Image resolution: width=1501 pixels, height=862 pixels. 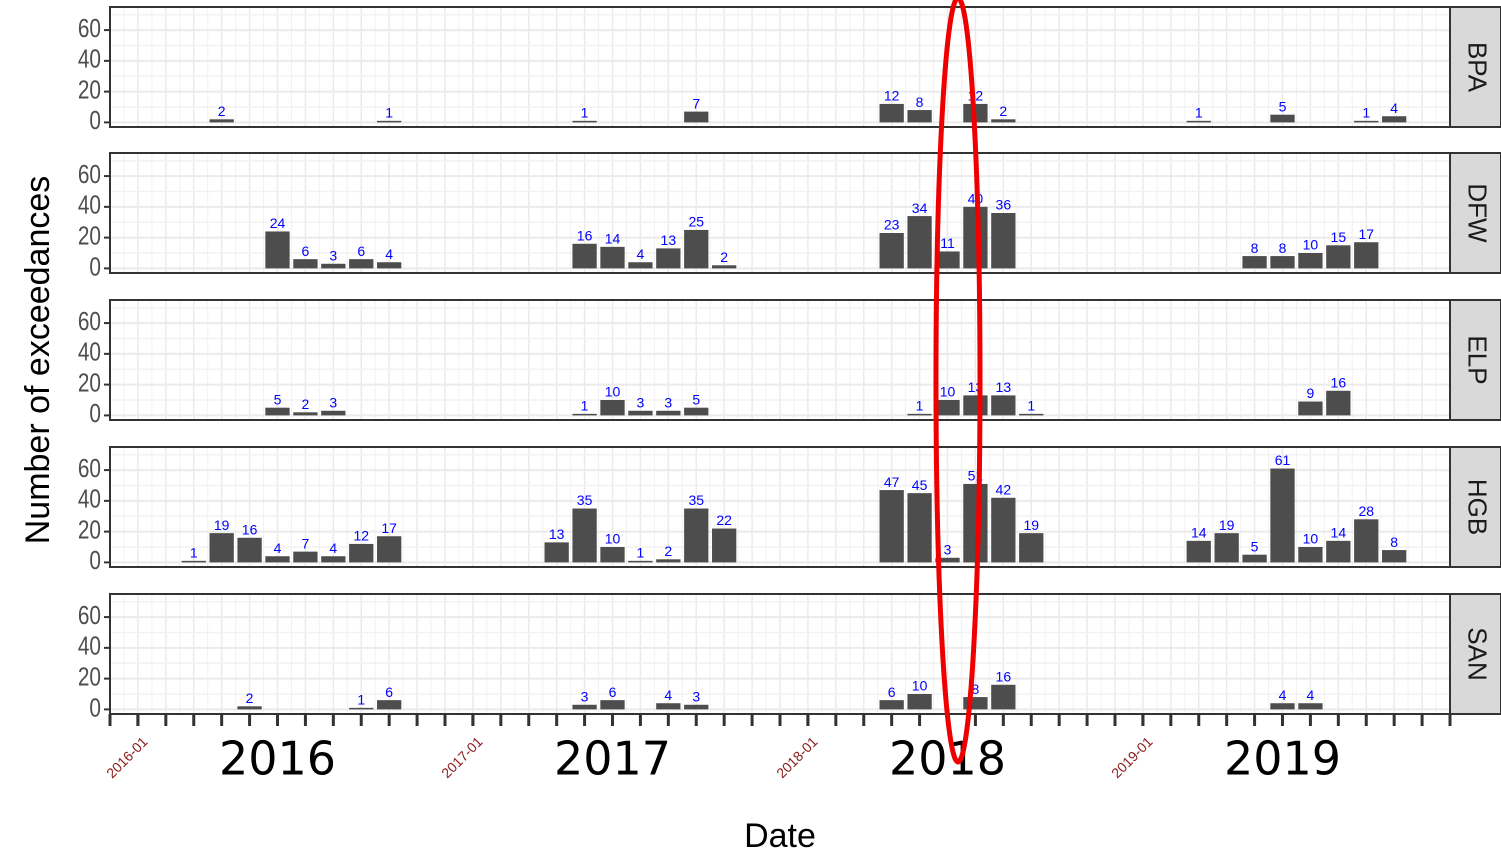 I want to click on x-tick-label: 2016-01, so click(x=127, y=757).